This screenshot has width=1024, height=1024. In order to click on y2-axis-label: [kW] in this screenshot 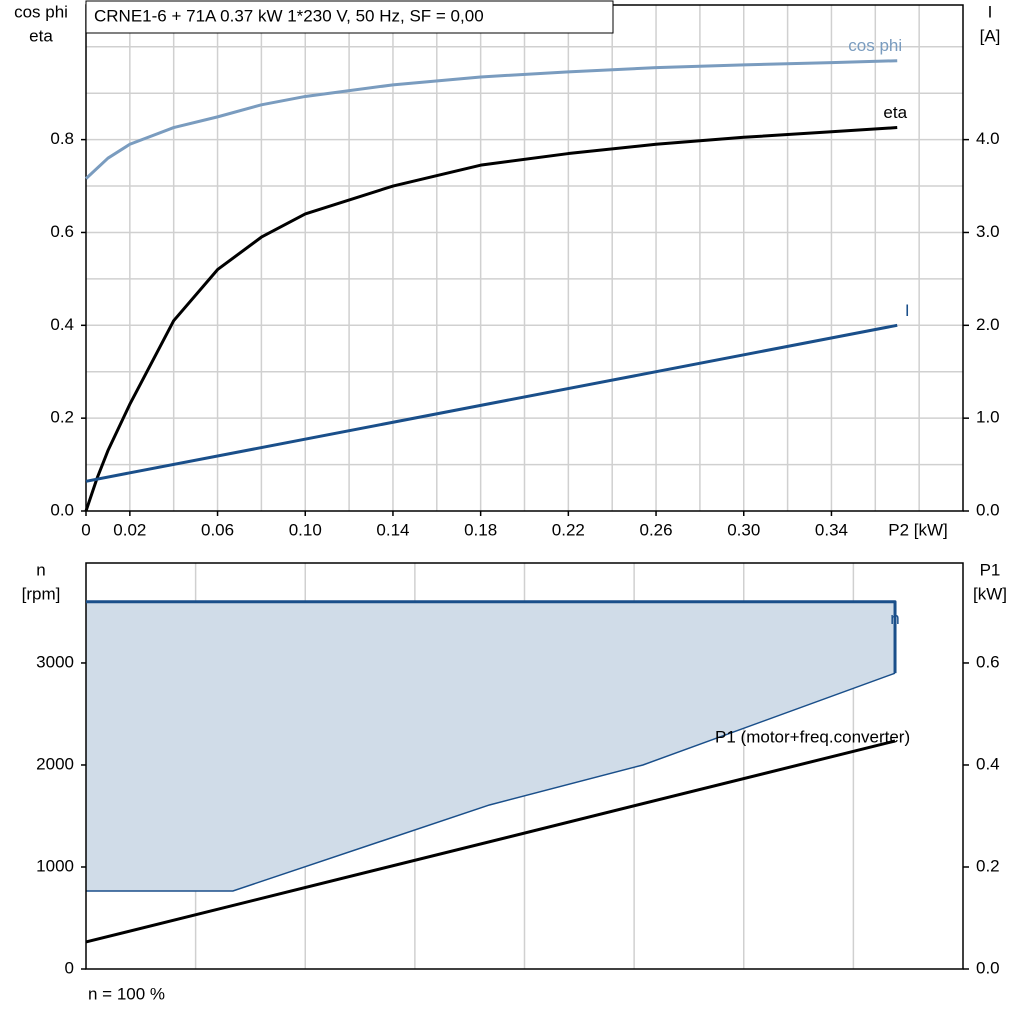, I will do `click(990, 593)`.